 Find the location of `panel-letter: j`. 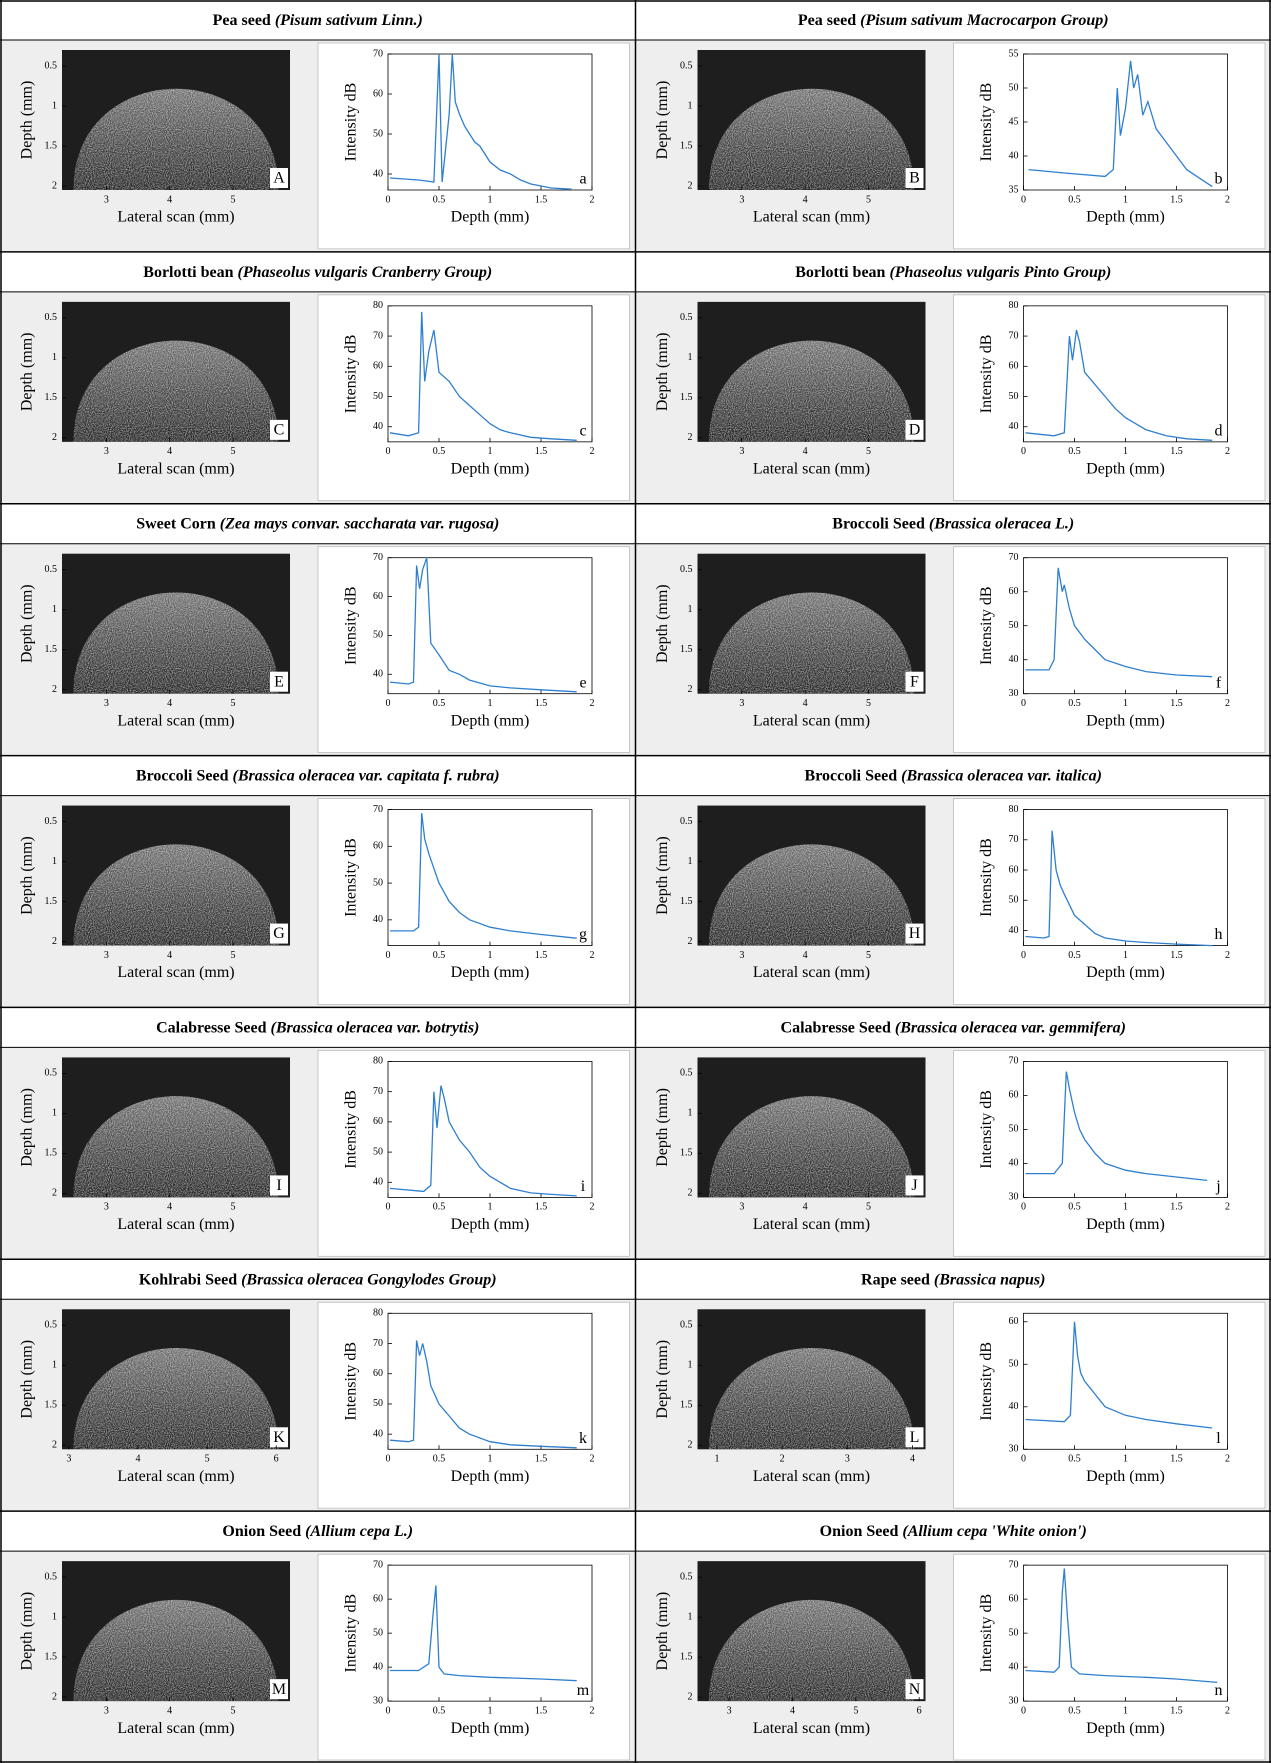

panel-letter: j is located at coordinates (1217, 1186).